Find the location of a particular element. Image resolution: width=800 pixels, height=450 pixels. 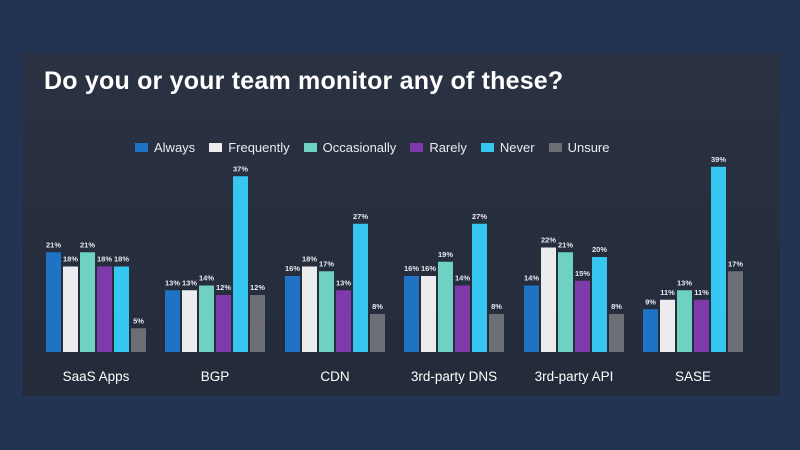

legend-item-rarely: Rarely is located at coordinates (438, 147).